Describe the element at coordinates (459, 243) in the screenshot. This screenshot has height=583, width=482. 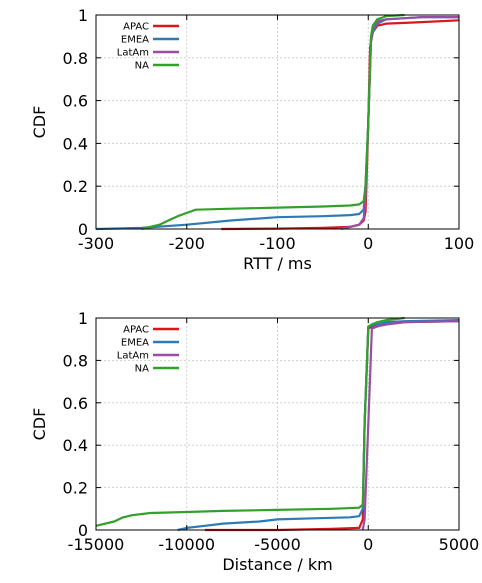
I see `x-tick-label: 100` at that location.